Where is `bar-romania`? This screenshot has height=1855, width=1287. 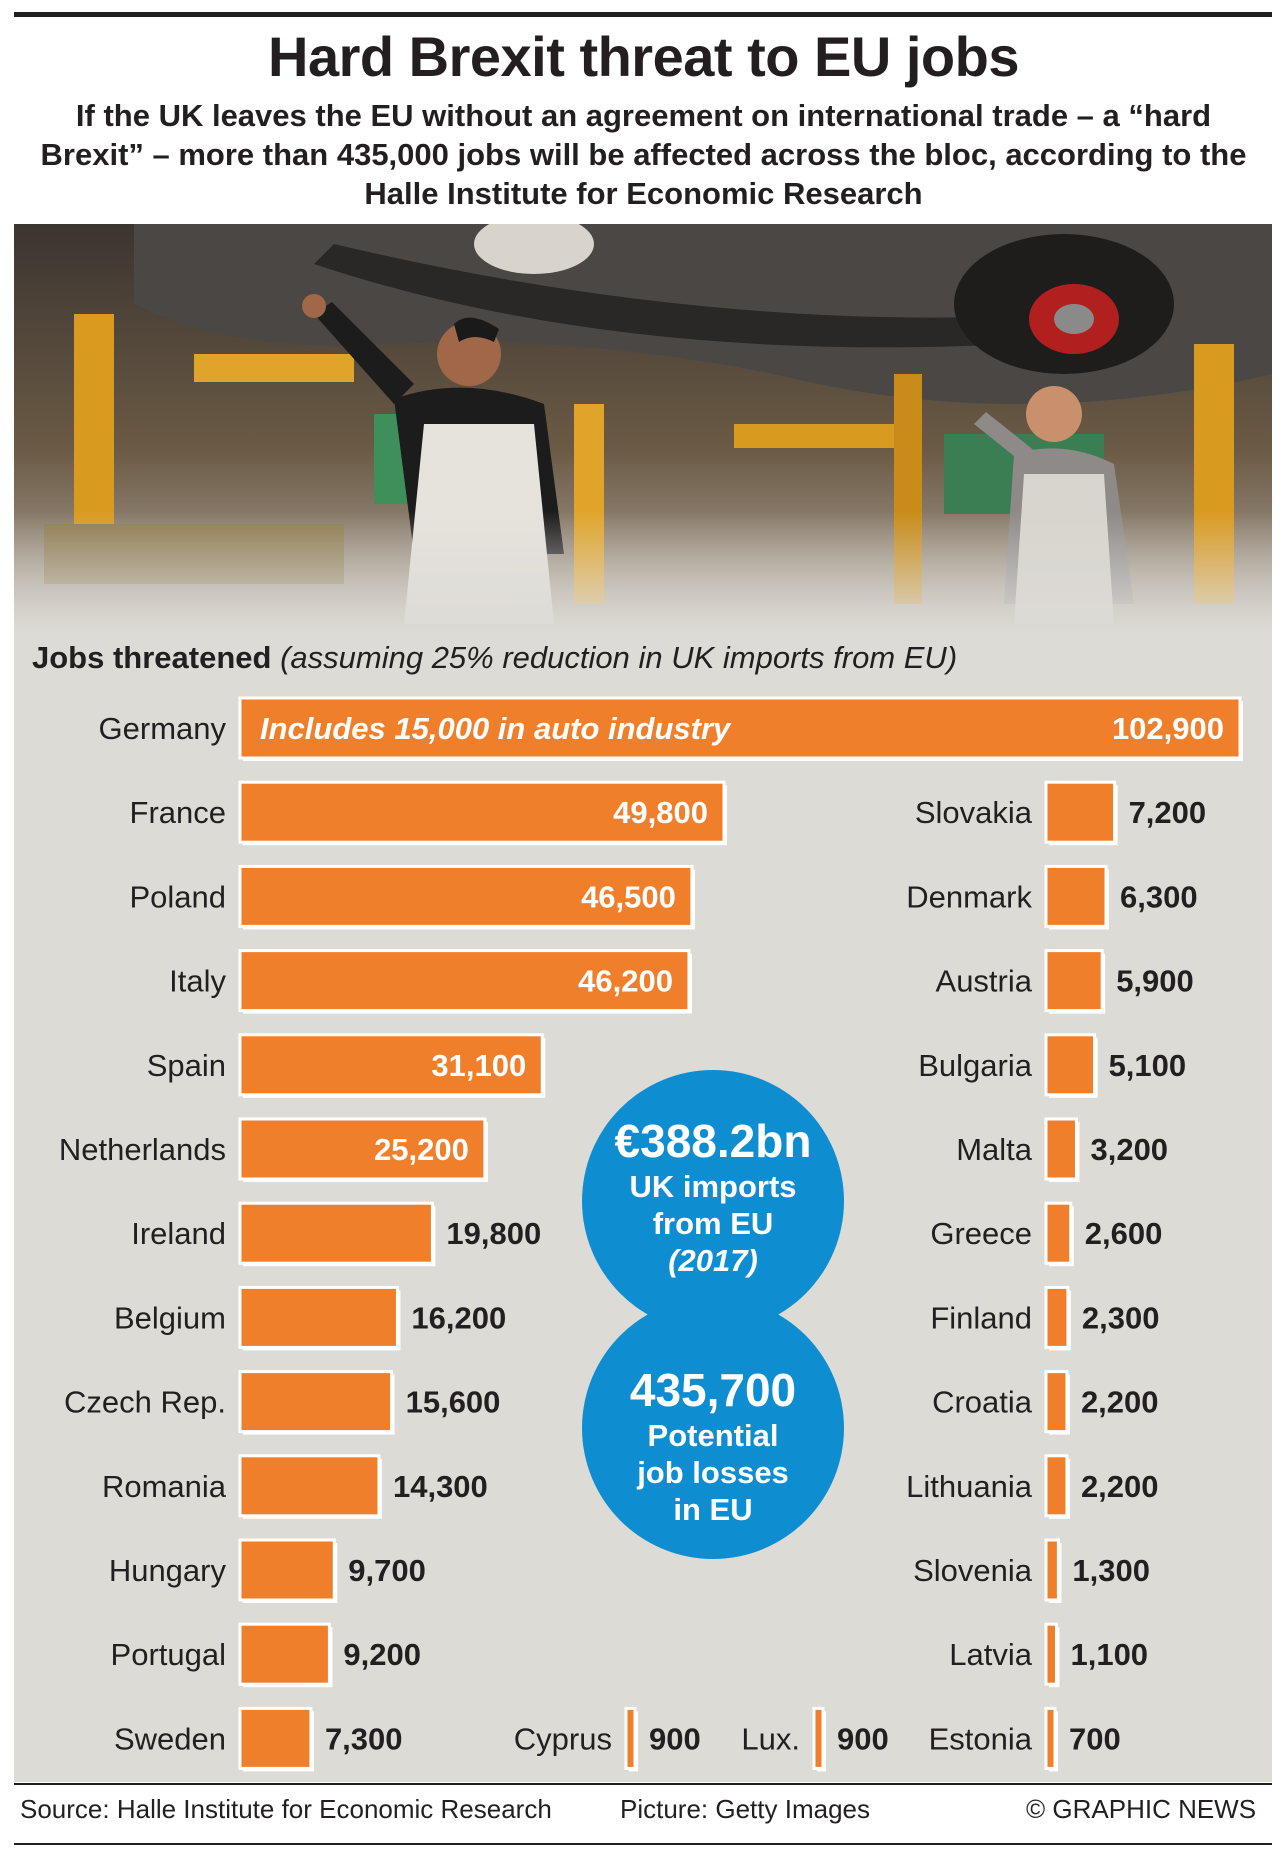
bar-romania is located at coordinates (309, 1486).